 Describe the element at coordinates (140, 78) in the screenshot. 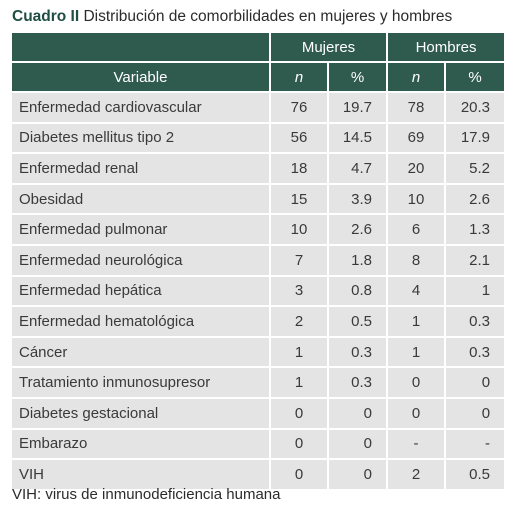

I see `header-variable: Variable` at that location.